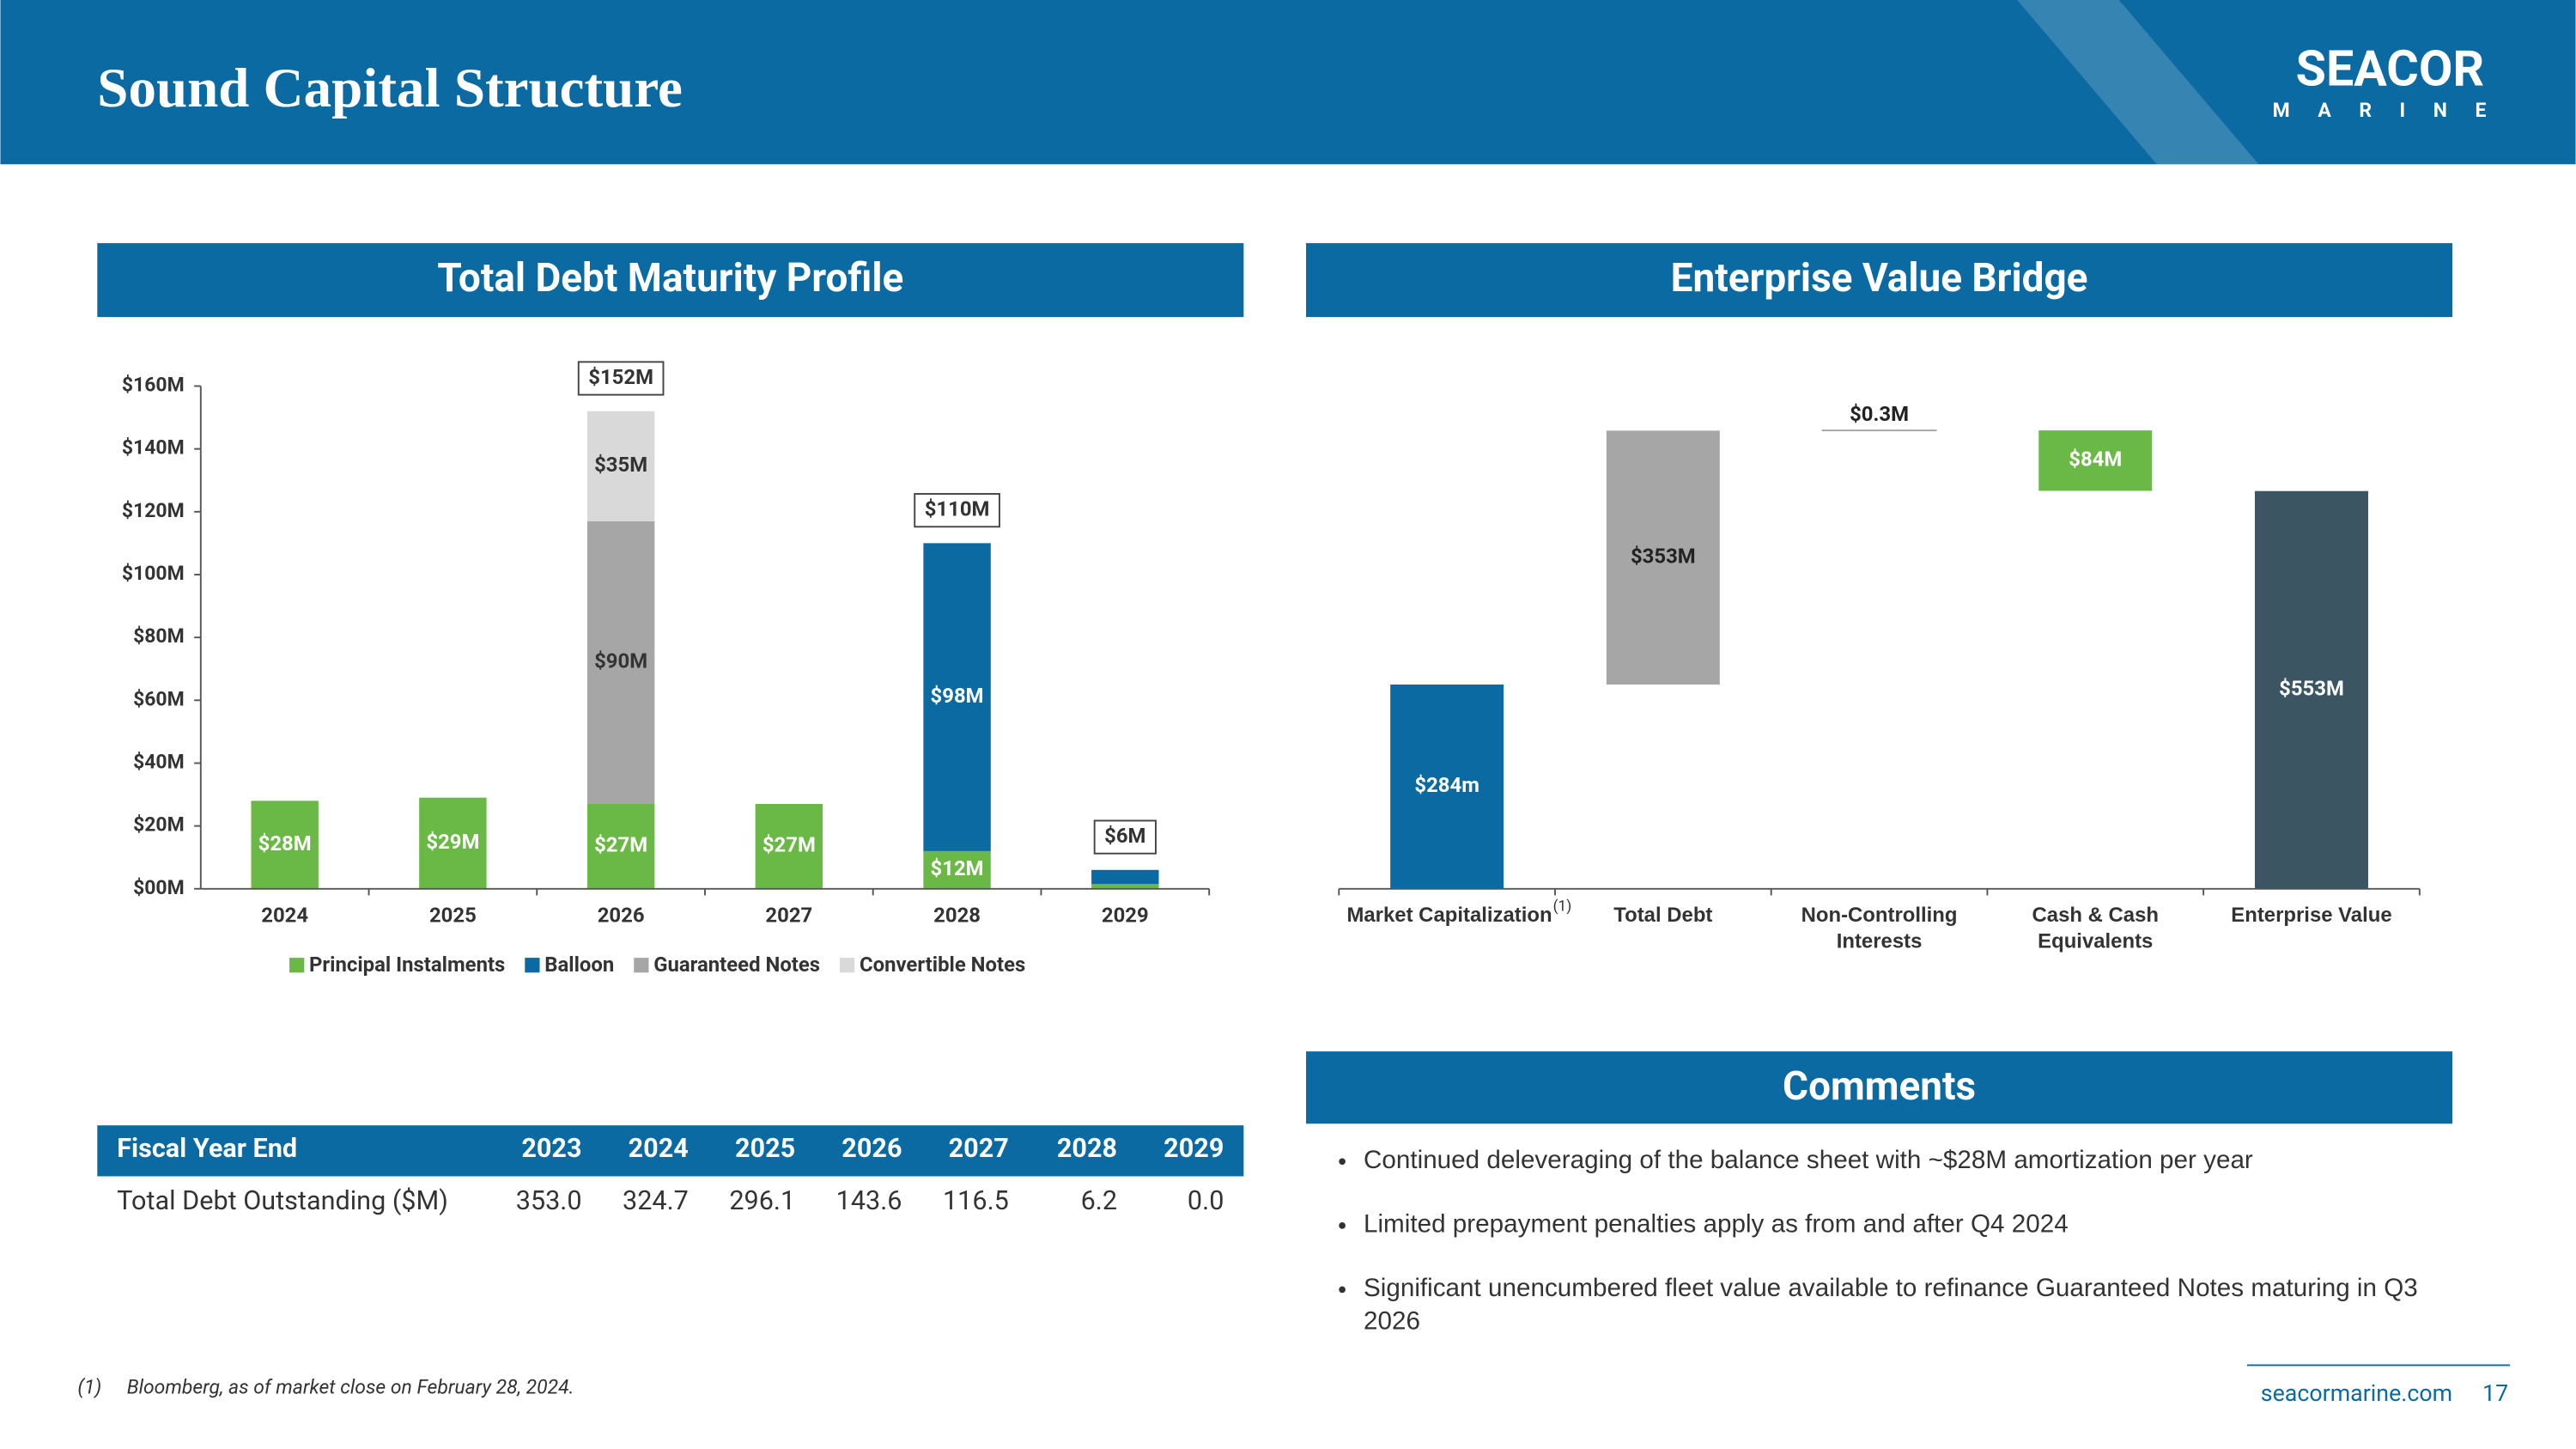 Image resolution: width=2576 pixels, height=1449 pixels. Describe the element at coordinates (872, 1149) in the screenshot. I see `table-header-cell: 2026` at that location.